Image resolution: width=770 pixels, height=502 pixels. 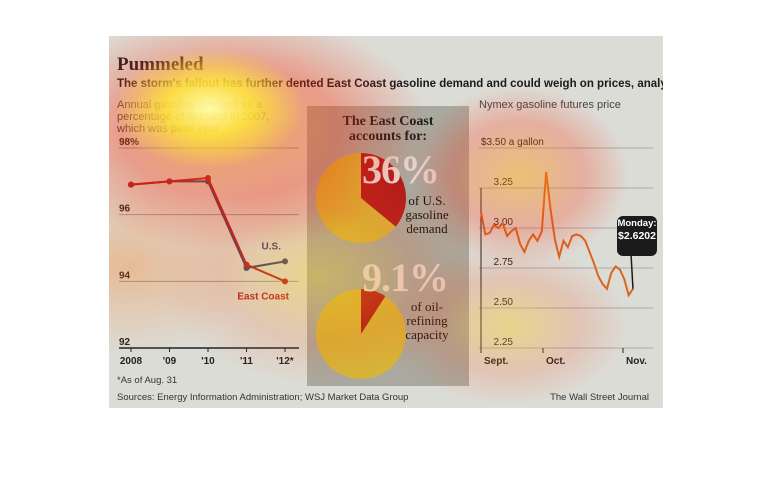 I want to click on left-chart-label-line: Annual gasoline demand as a, so click(x=189, y=105).